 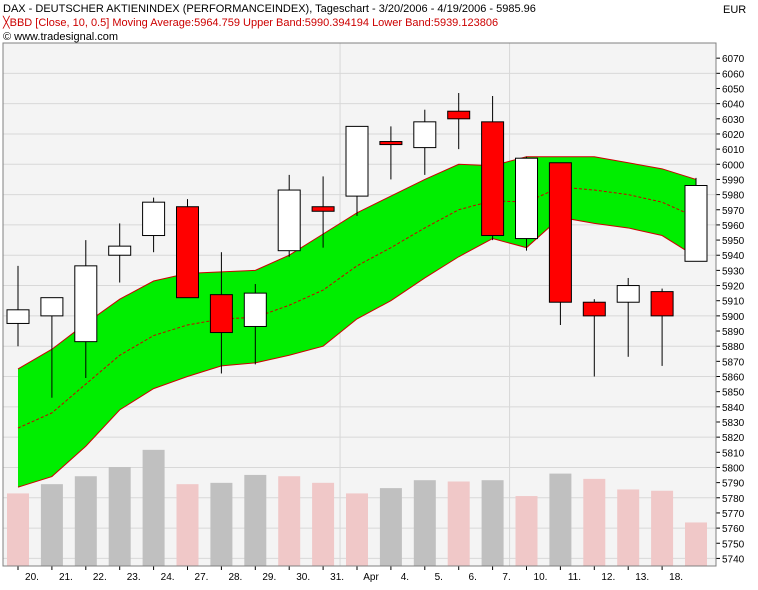 What do you see at coordinates (733, 453) in the screenshot?
I see `price-tick-label: 5810` at bounding box center [733, 453].